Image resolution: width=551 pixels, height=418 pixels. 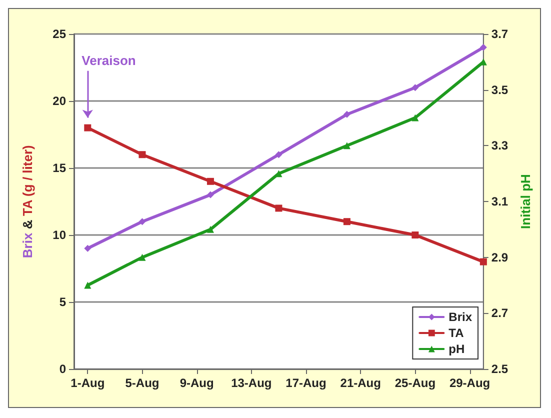 What do you see at coordinates (142, 383) in the screenshot?
I see `x-tick-label: 5-Aug` at bounding box center [142, 383].